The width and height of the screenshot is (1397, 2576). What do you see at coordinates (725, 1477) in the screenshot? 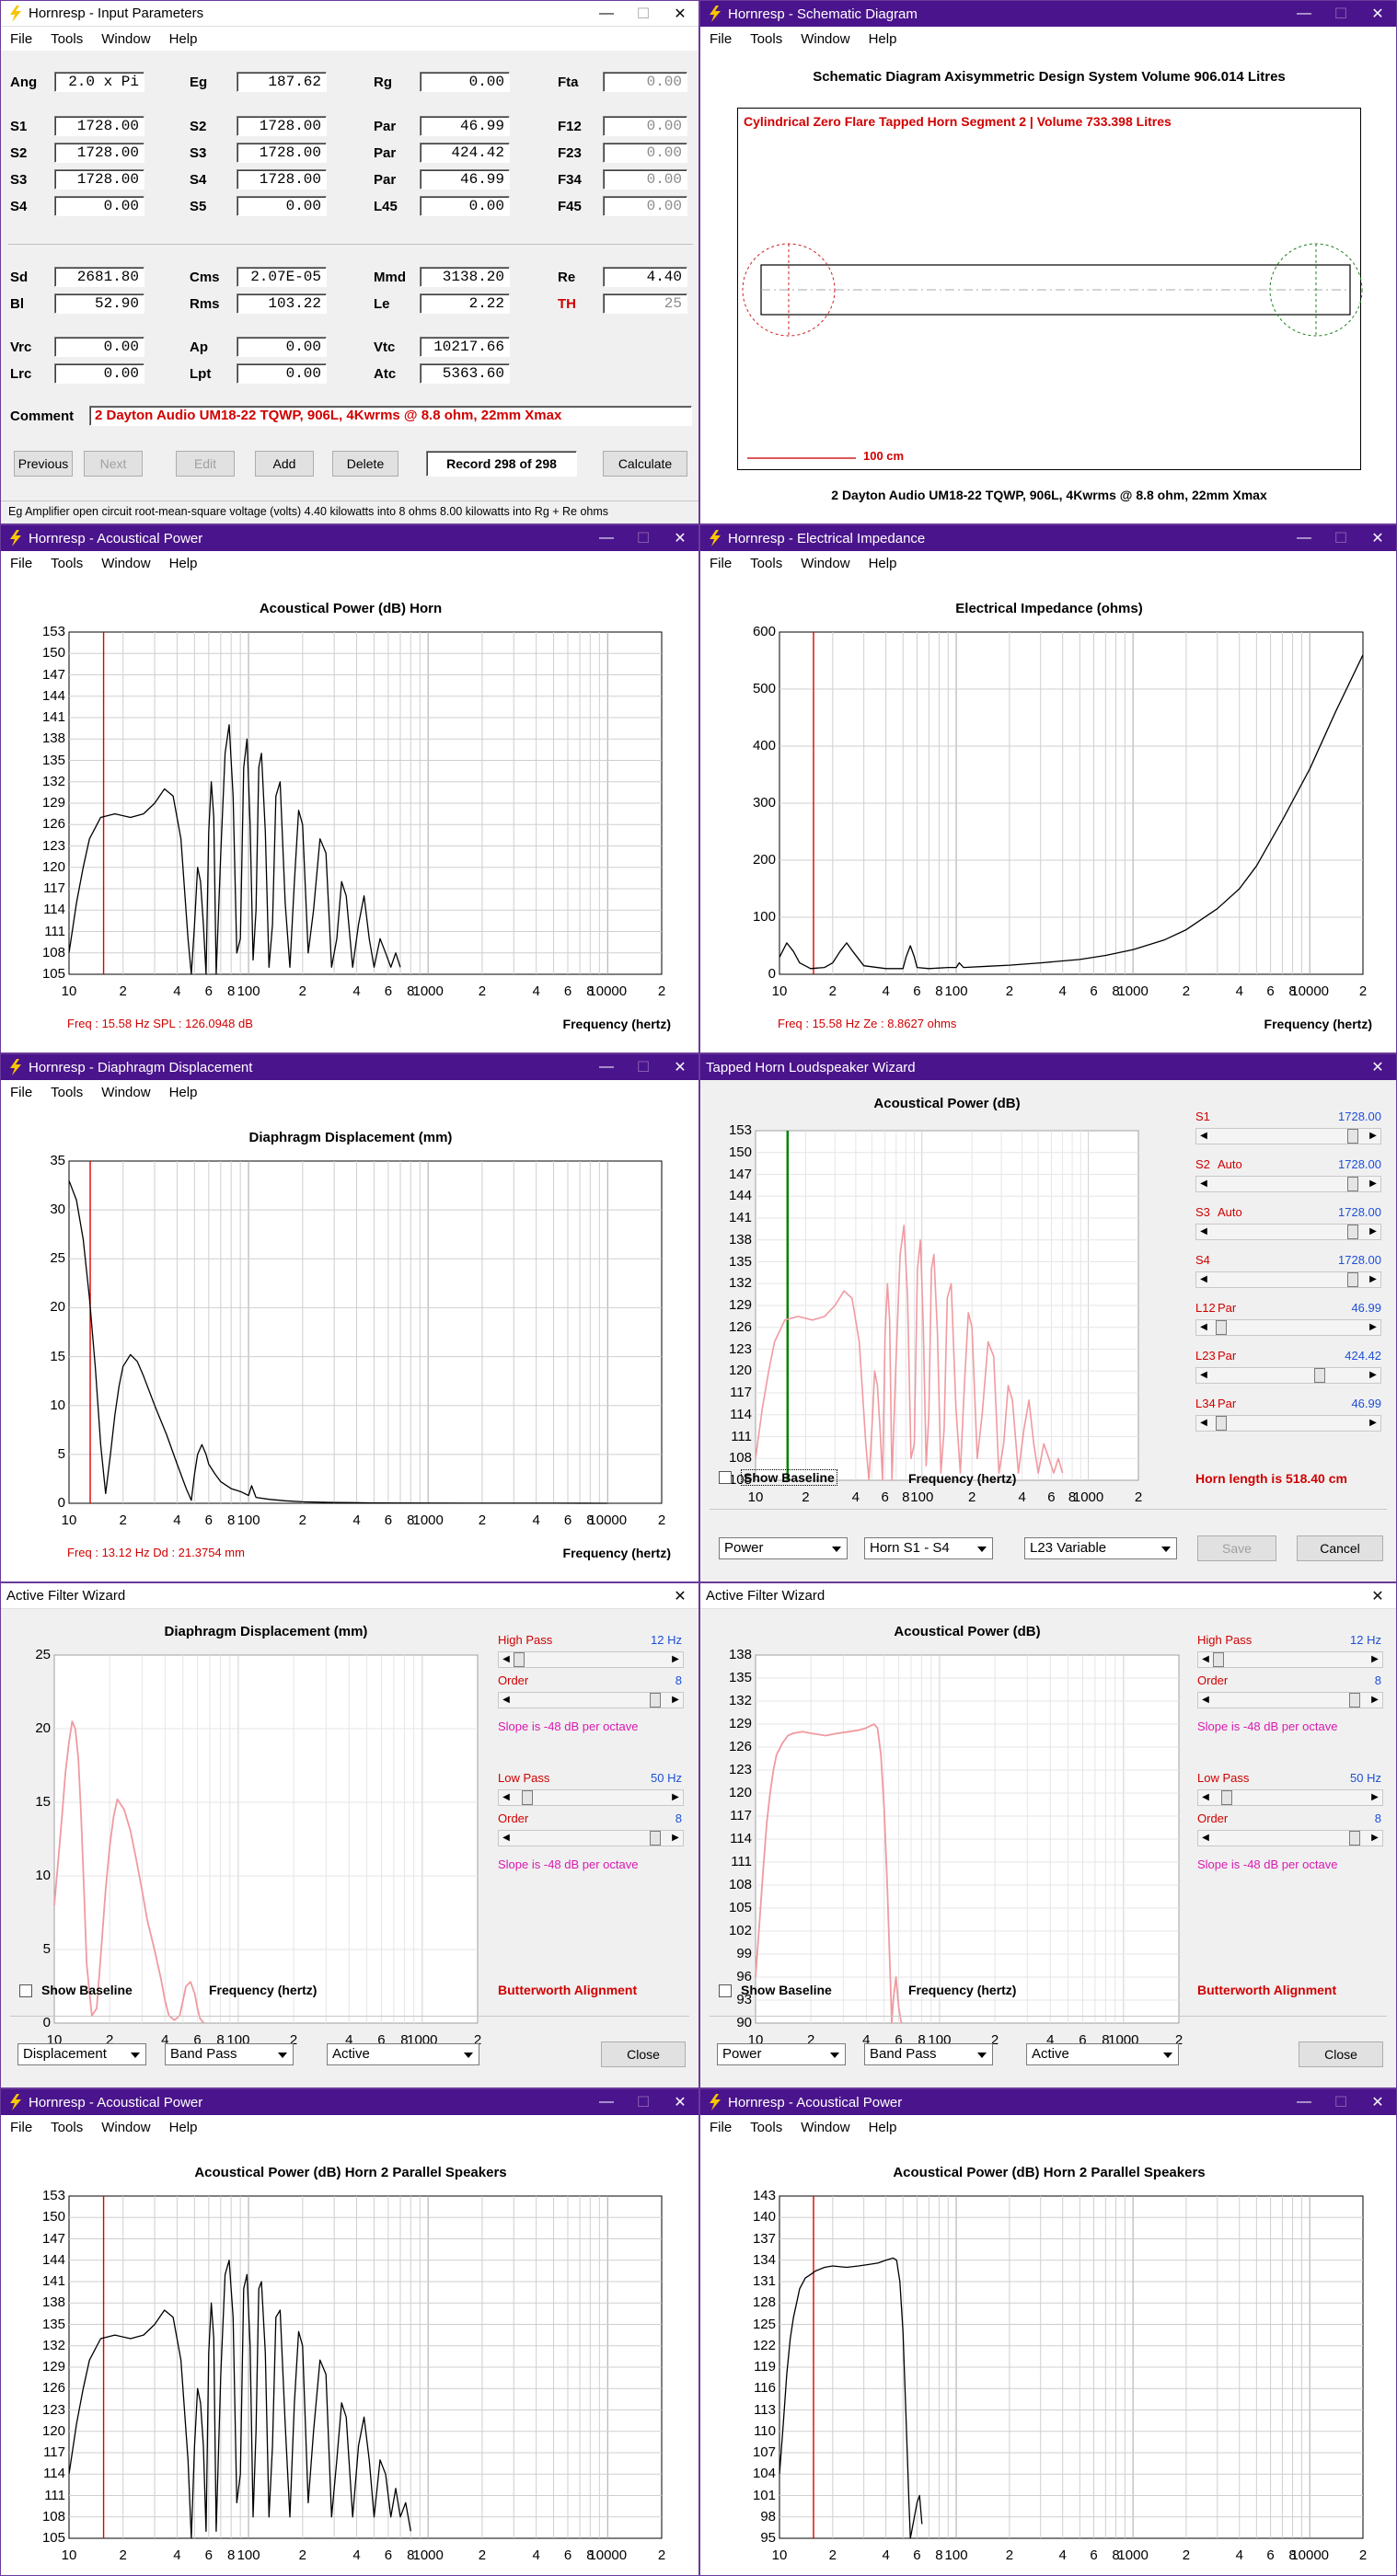
I see `show-baseline-checkbox` at bounding box center [725, 1477].